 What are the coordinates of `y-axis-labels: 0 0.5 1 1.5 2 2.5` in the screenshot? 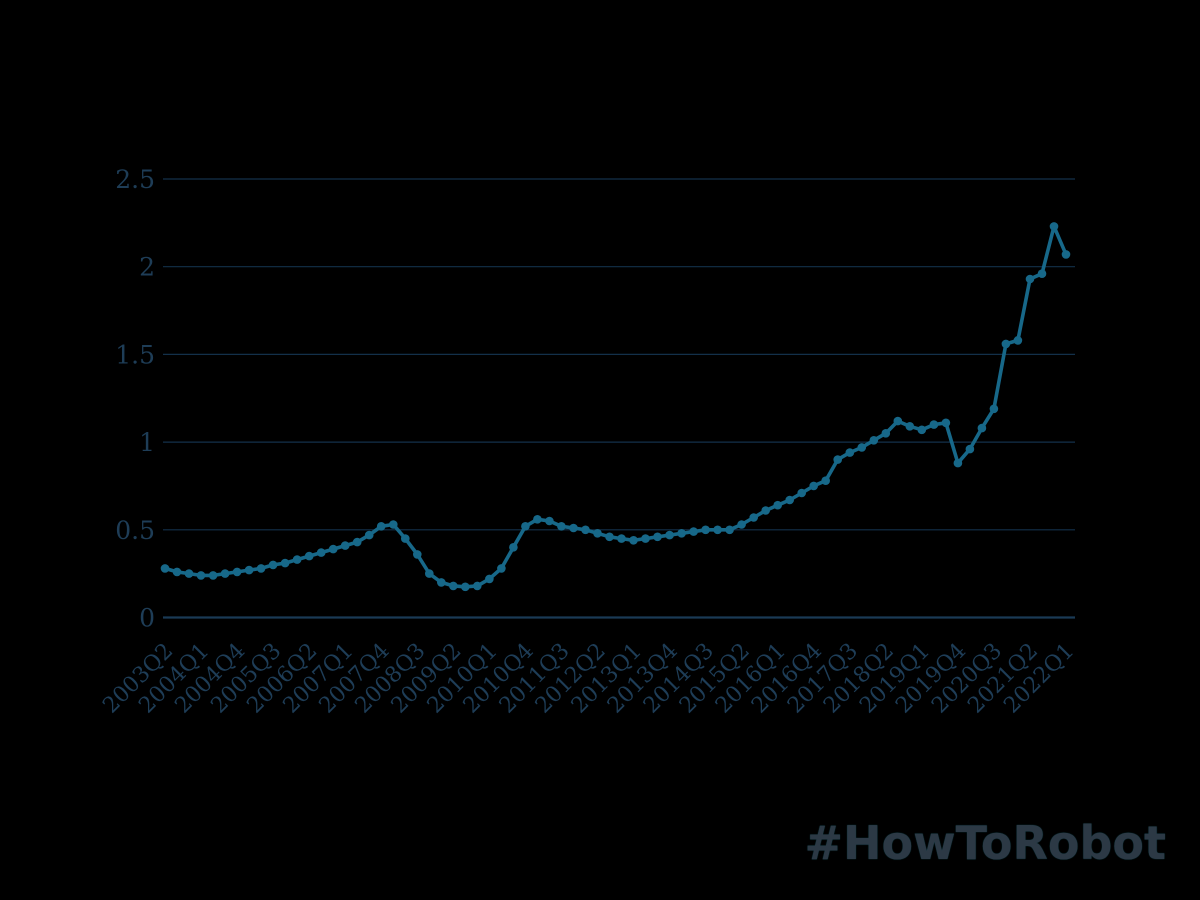 It's located at (135, 399).